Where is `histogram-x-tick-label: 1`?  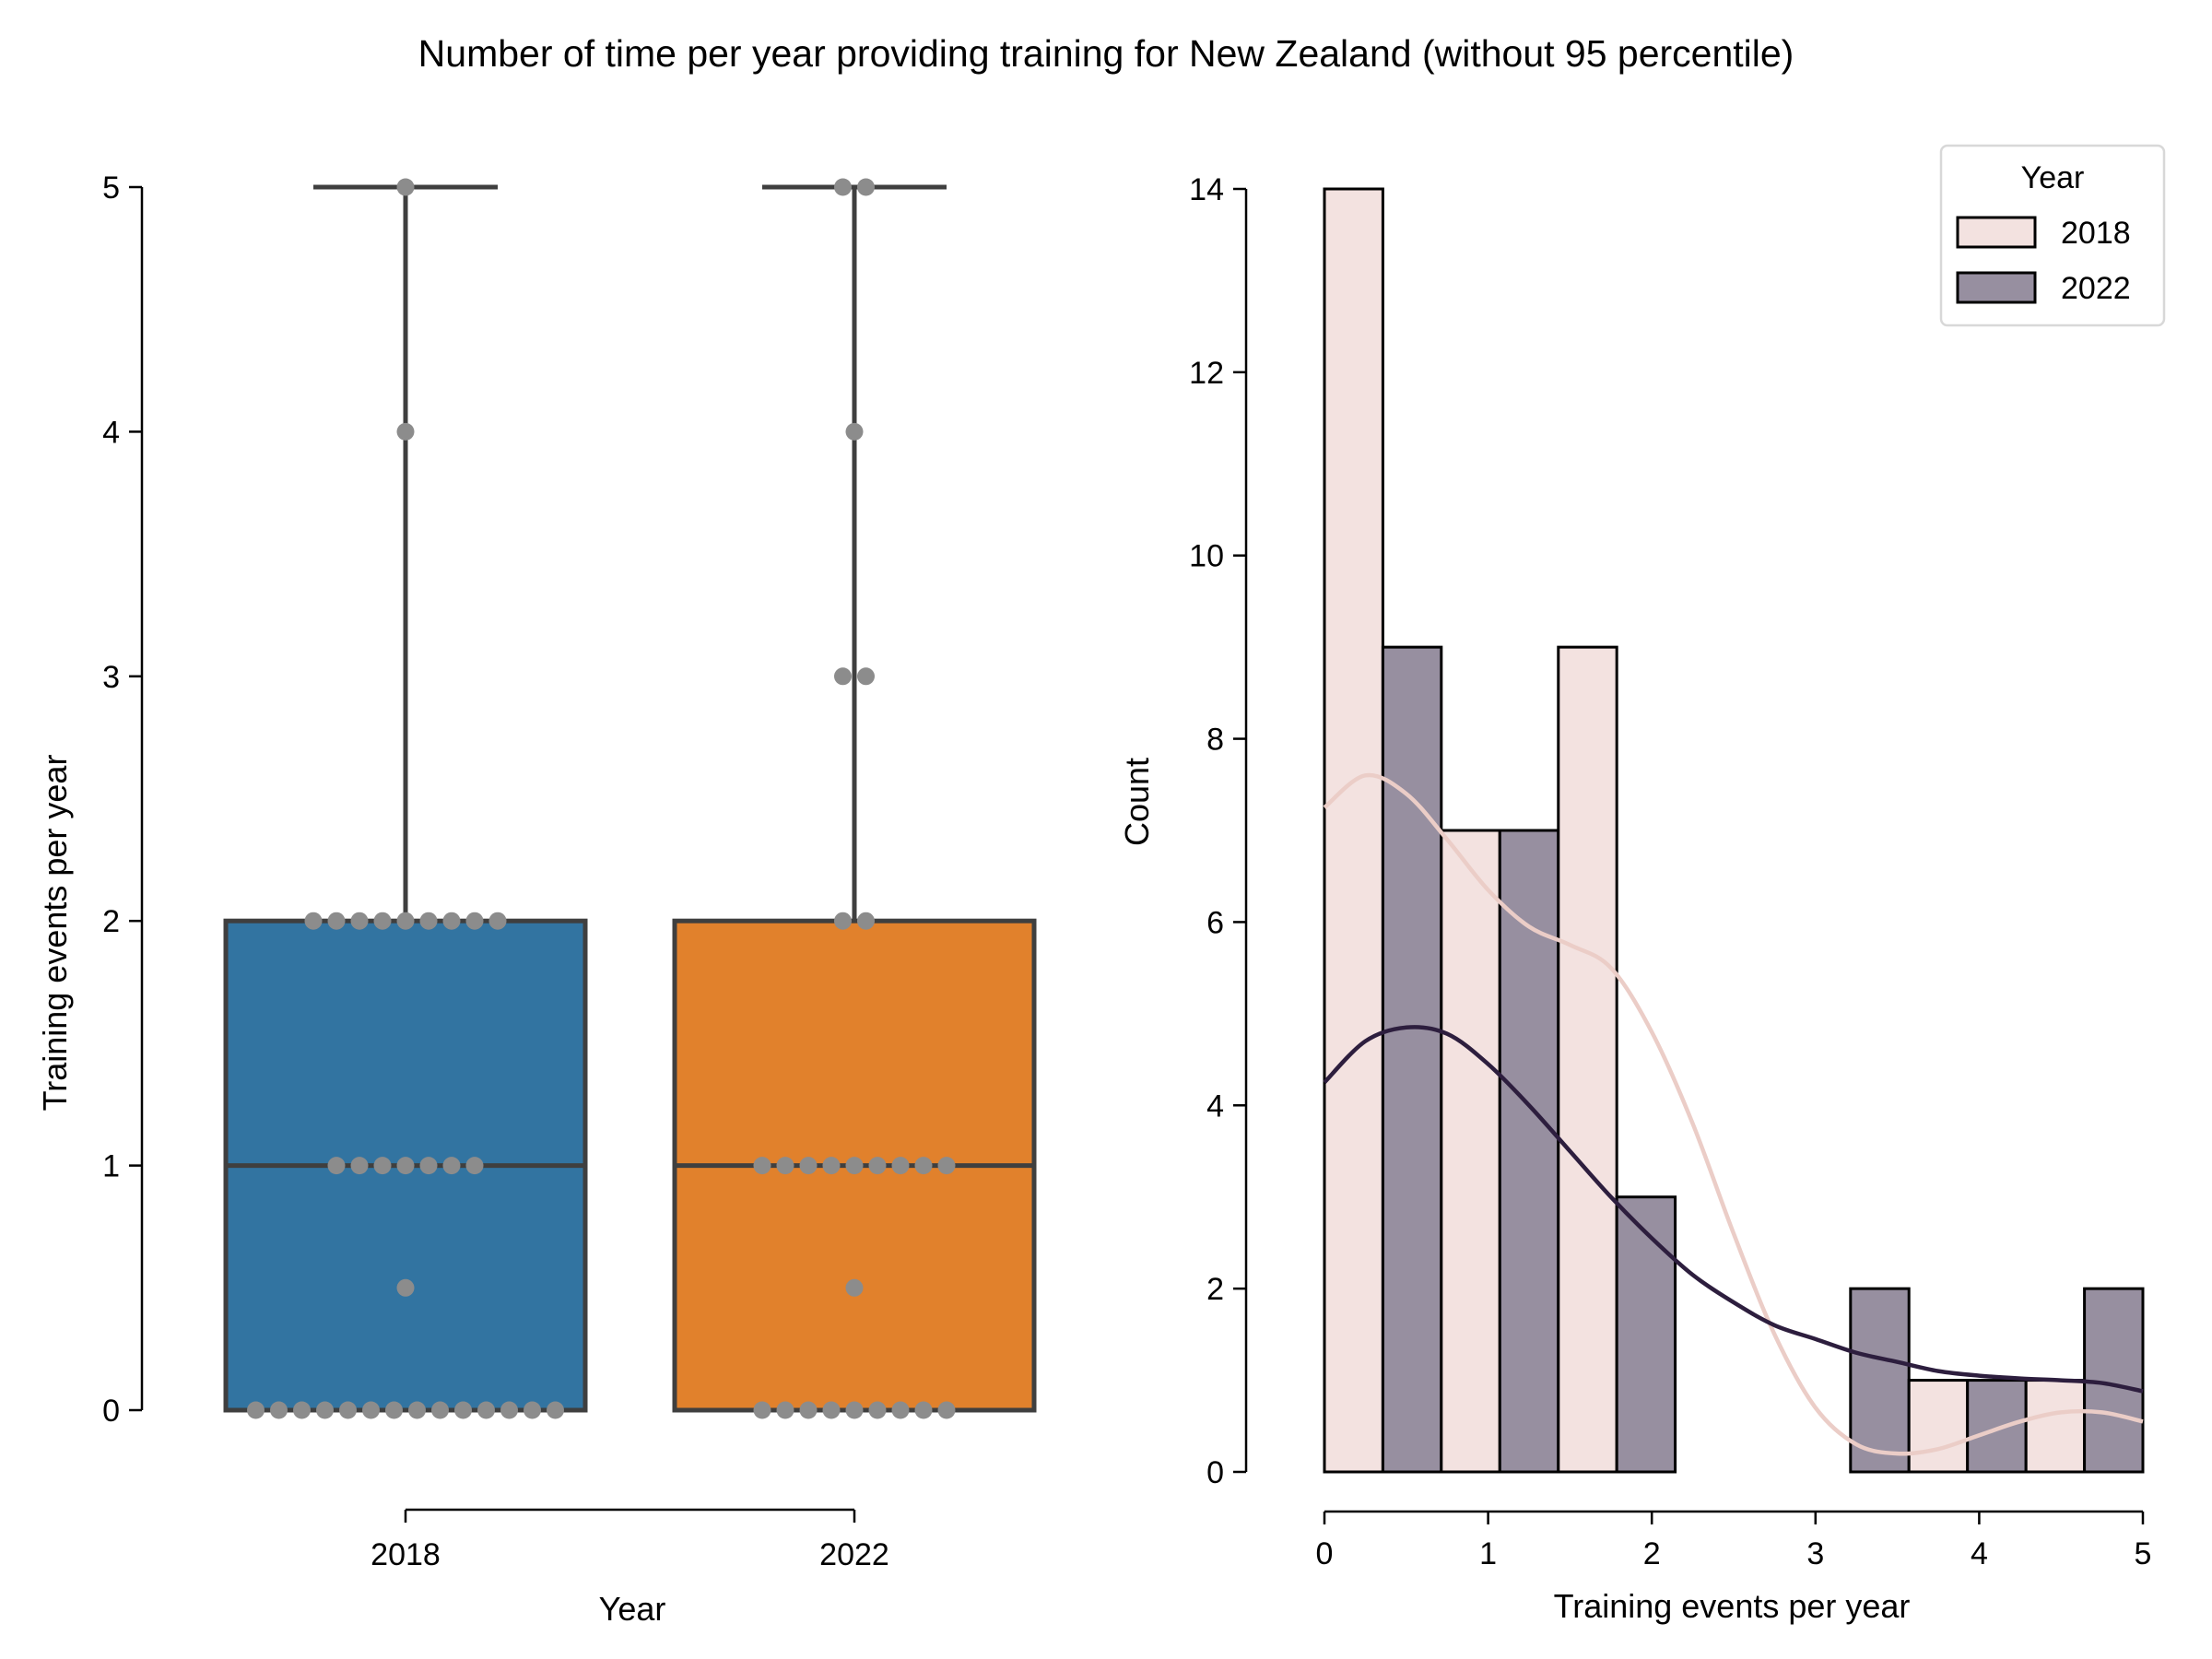
histogram-x-tick-label: 1 is located at coordinates (1488, 1553).